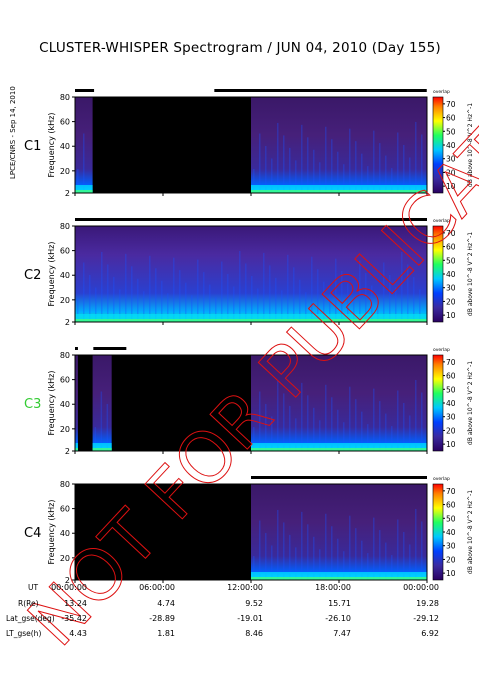 The image size is (479, 678). I want to click on panel-label: C4, so click(32, 533).